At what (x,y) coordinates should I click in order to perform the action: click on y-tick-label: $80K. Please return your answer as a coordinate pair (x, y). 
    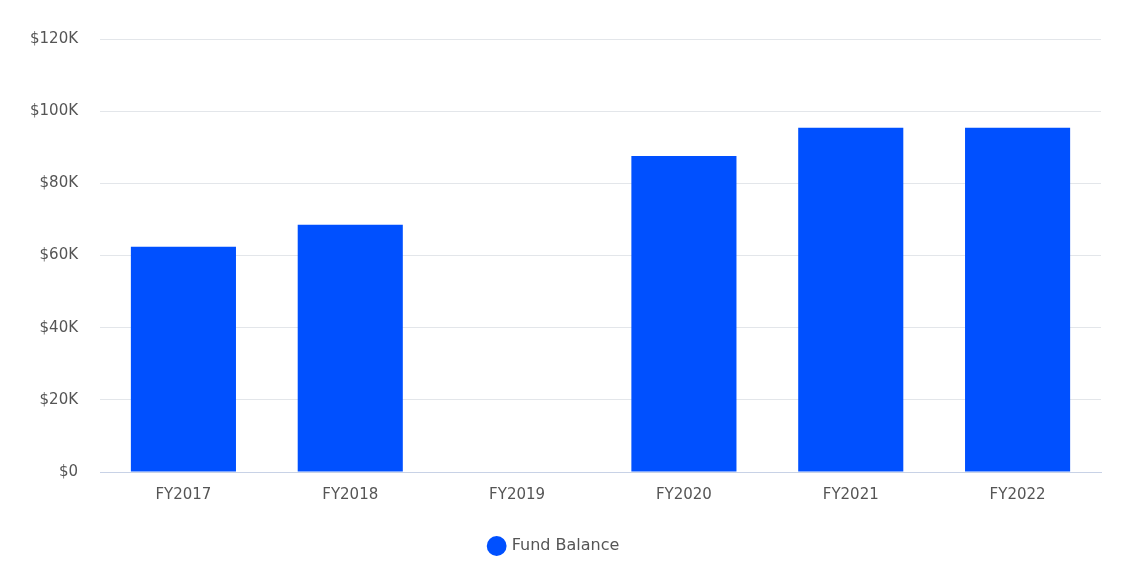
    Looking at the image, I should click on (59, 182).